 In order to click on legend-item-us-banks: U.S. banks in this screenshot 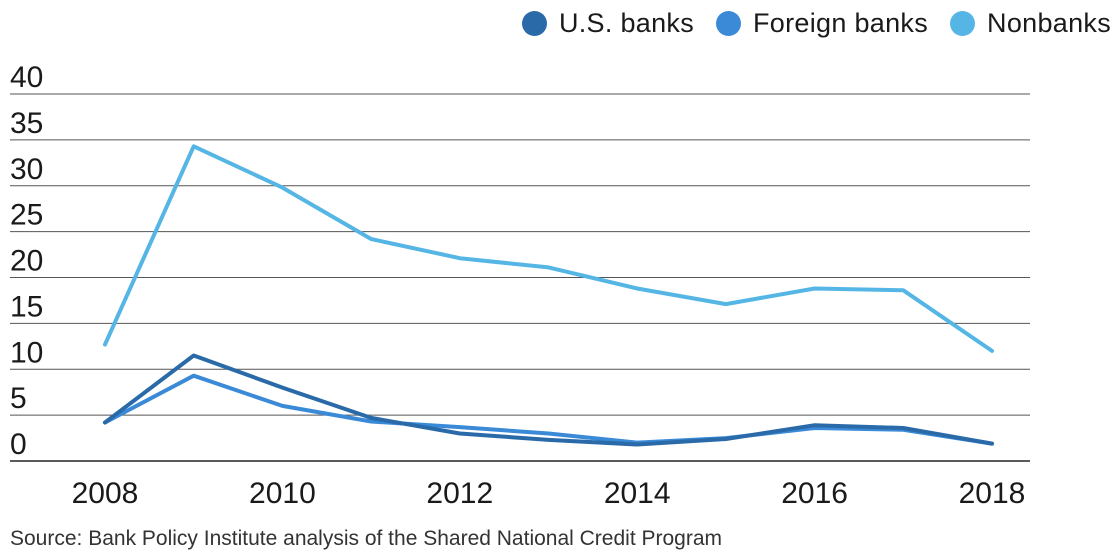, I will do `click(608, 23)`.